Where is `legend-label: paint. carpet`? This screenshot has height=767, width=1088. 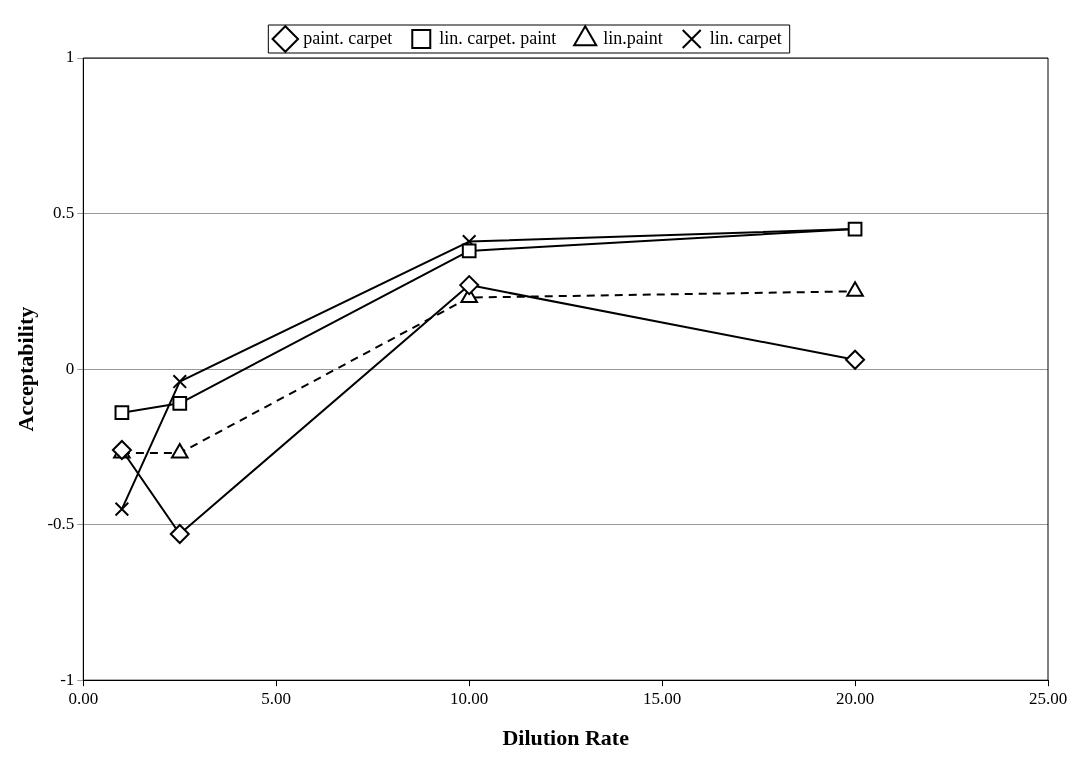
legend-label: paint. carpet is located at coordinates (348, 37).